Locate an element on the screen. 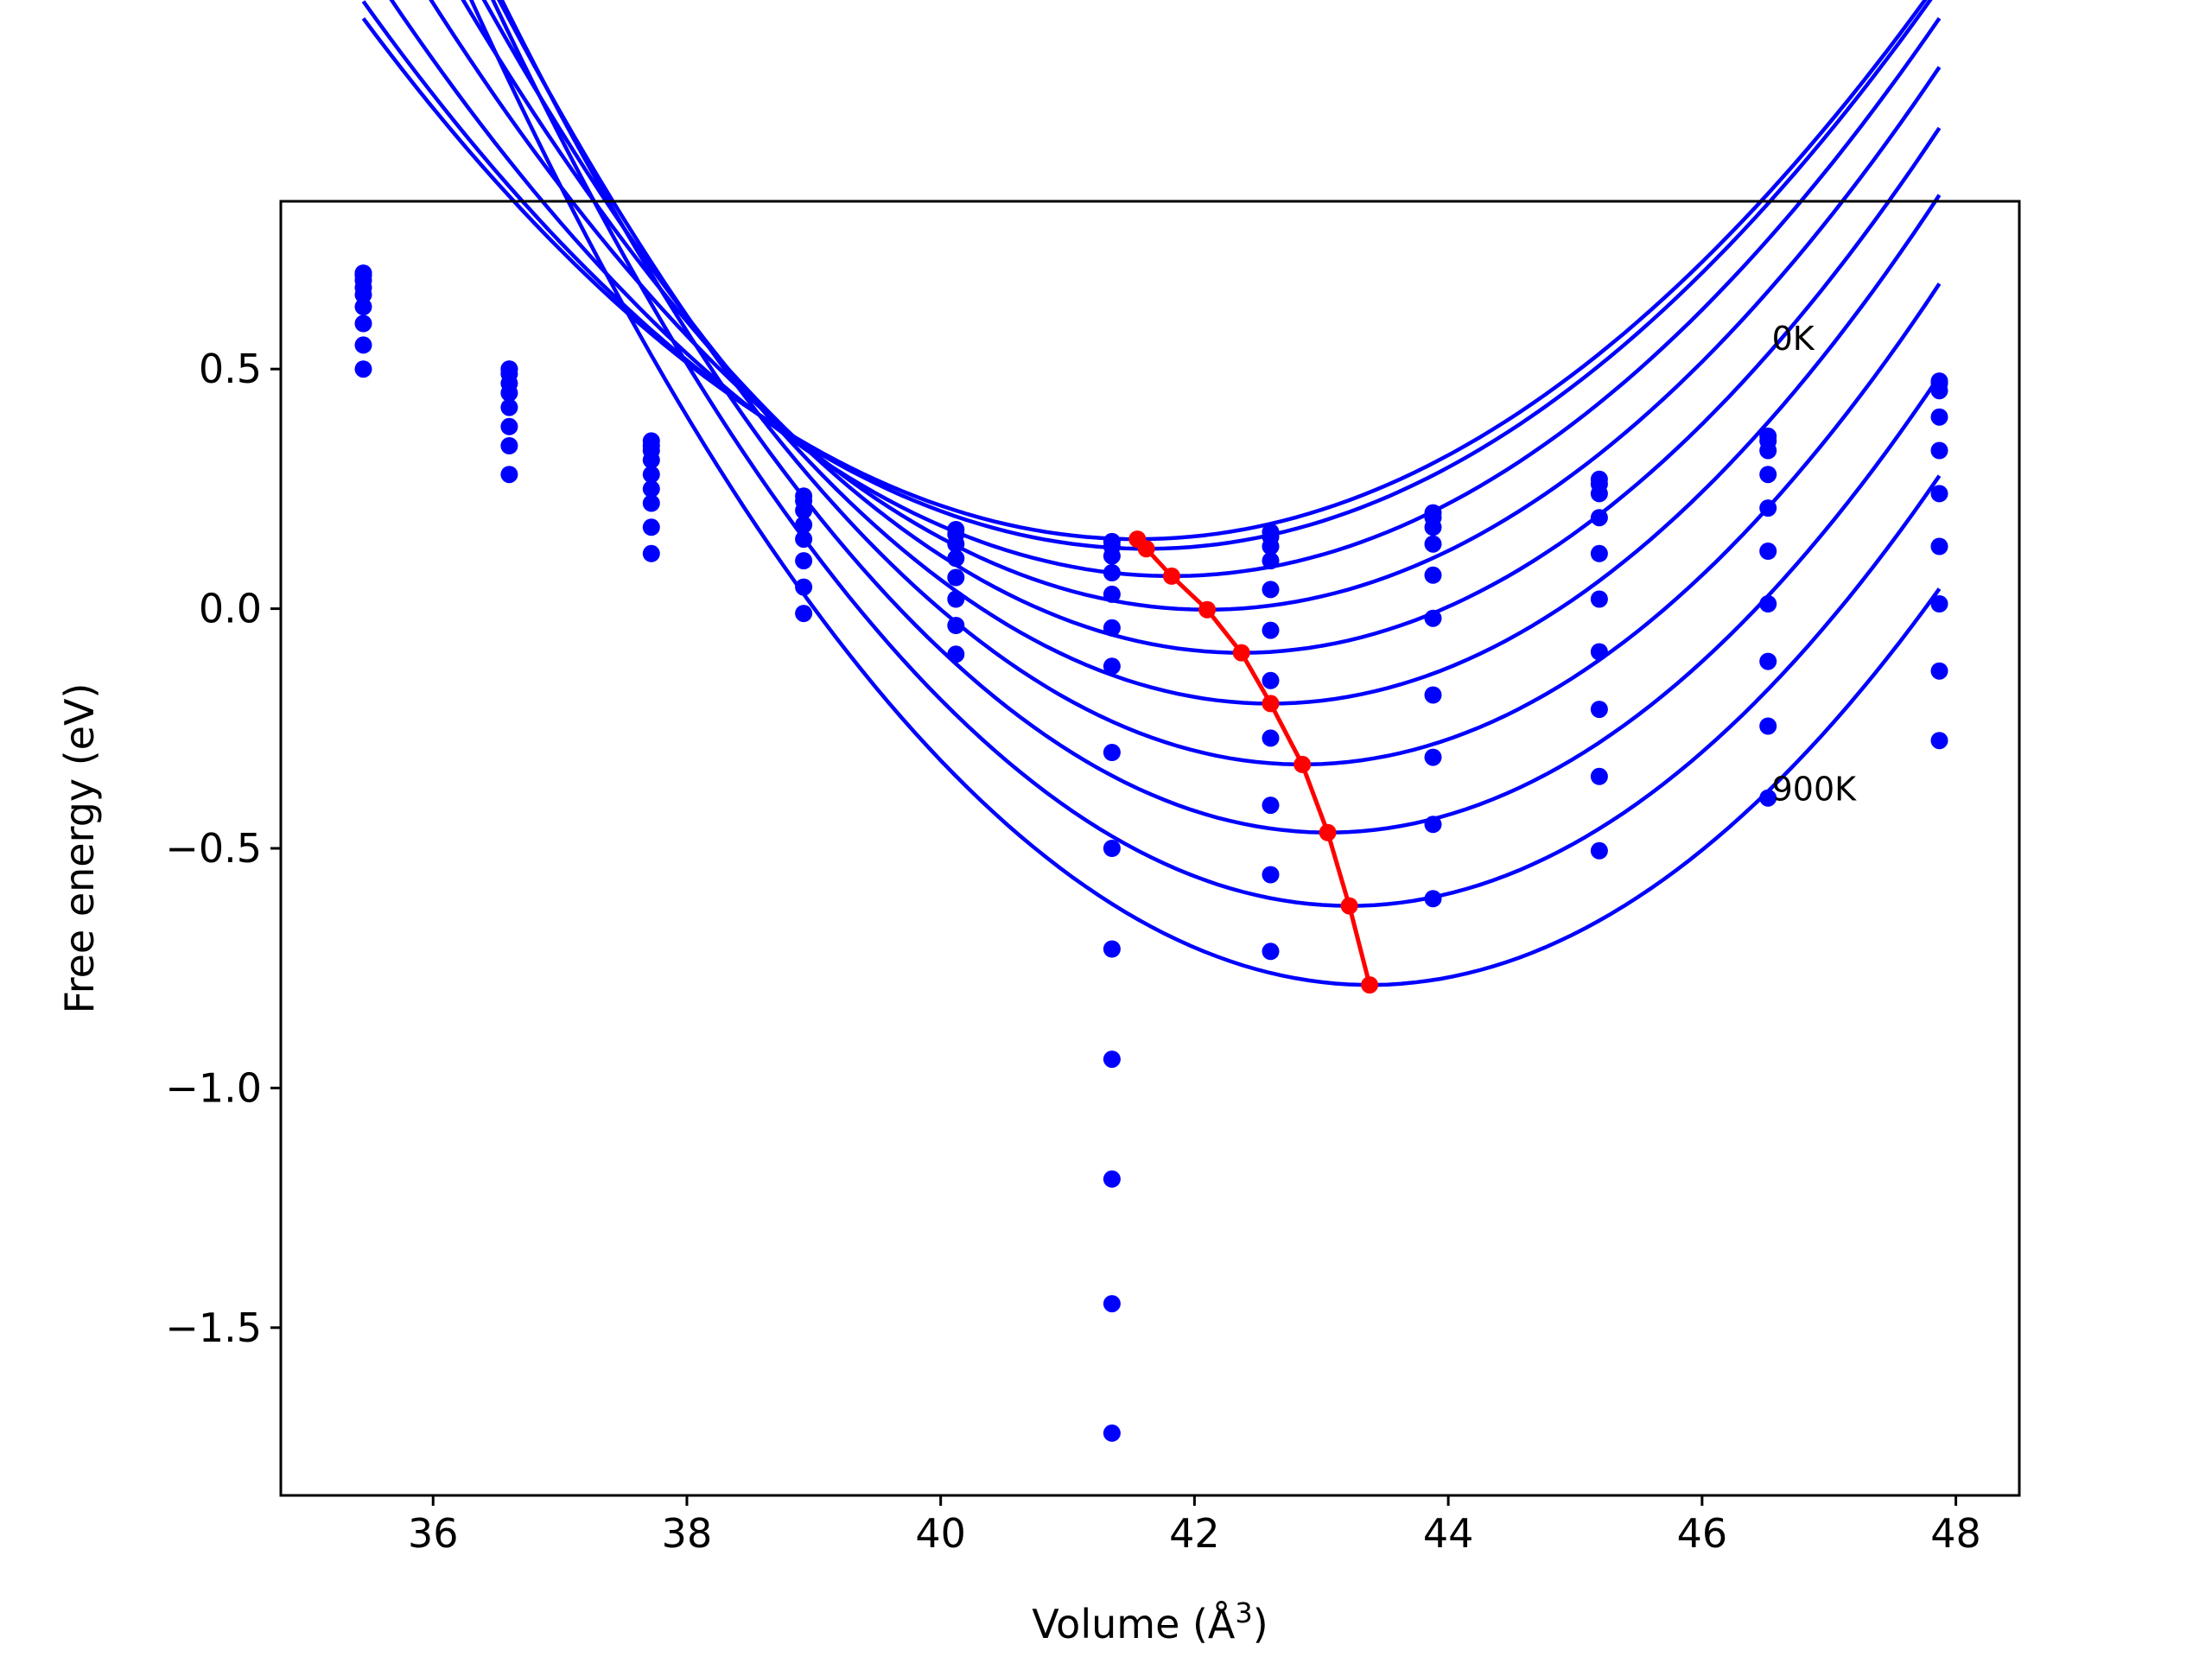  y-axis-ticks: 0.5 0.0 −0.5 −1.0 −1.5 is located at coordinates (223, 849).